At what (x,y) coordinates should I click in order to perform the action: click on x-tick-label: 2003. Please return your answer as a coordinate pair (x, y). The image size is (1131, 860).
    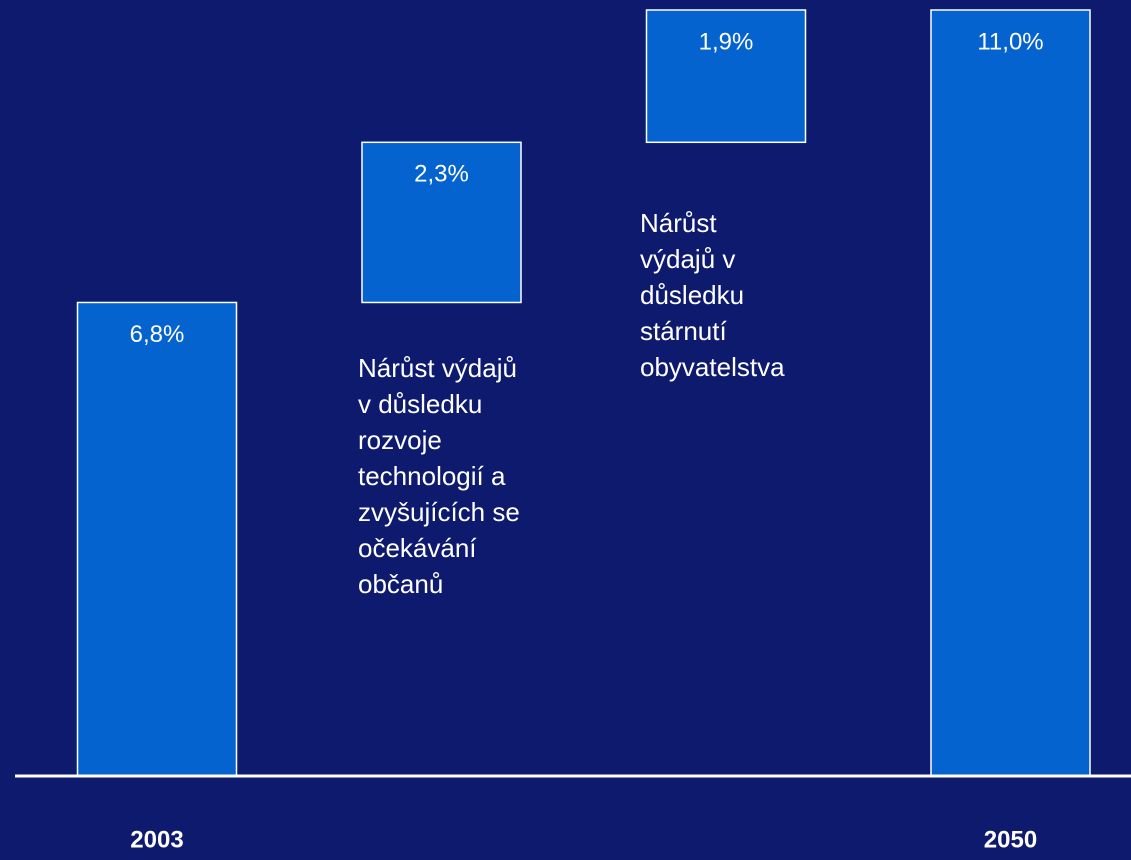
    Looking at the image, I should click on (156, 839).